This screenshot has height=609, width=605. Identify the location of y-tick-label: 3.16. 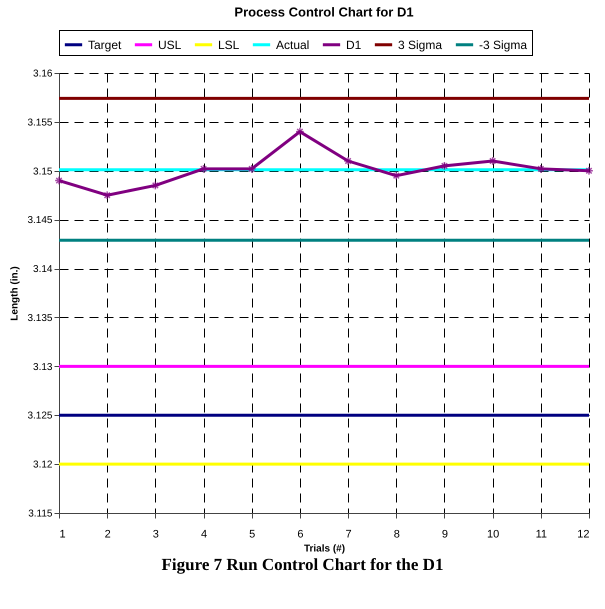
(43, 74).